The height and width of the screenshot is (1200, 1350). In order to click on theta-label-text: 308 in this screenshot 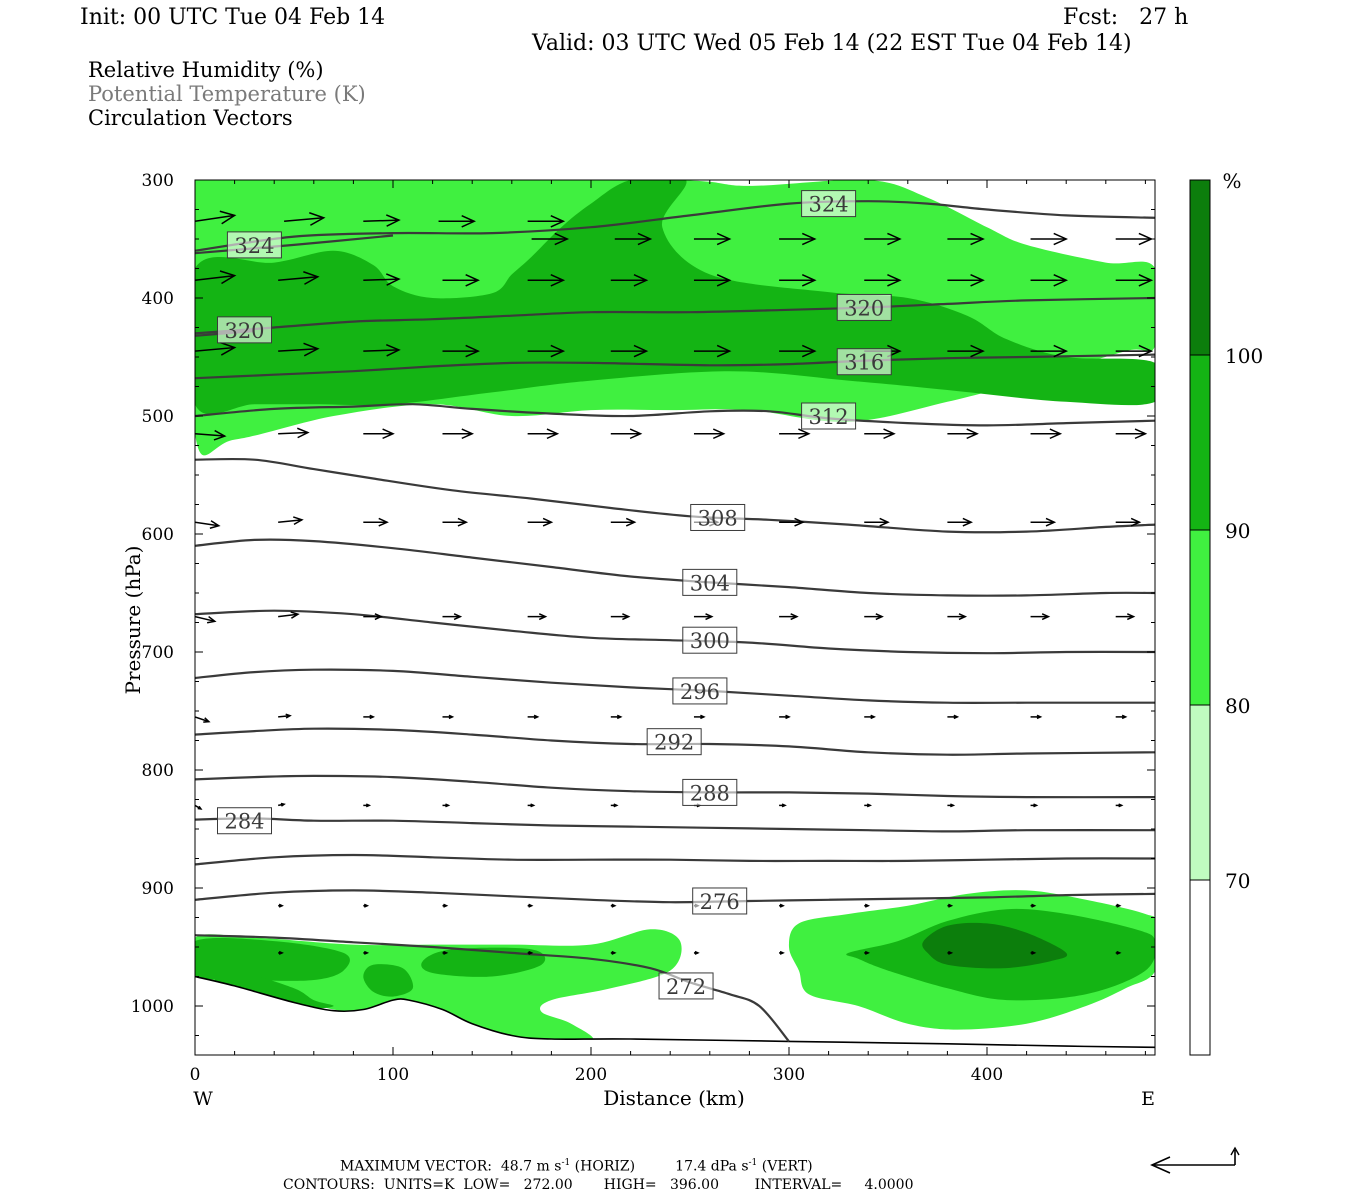, I will do `click(718, 518)`.